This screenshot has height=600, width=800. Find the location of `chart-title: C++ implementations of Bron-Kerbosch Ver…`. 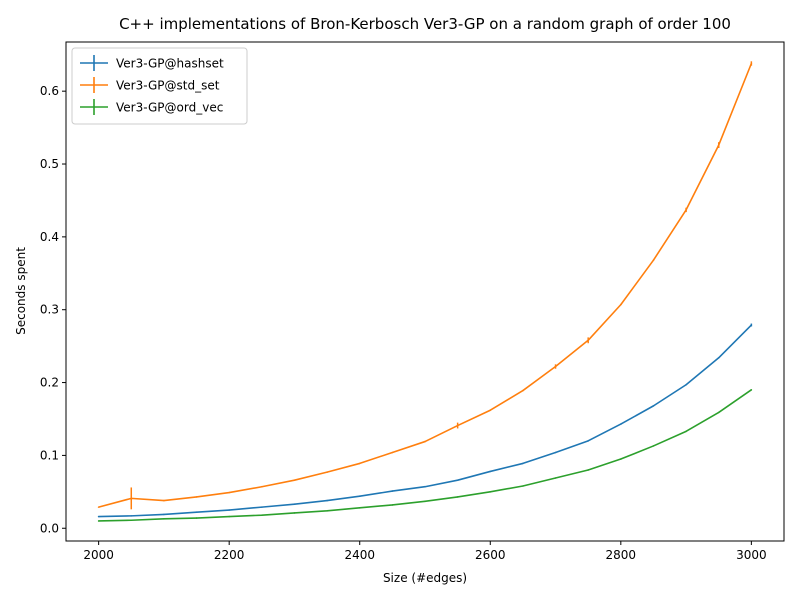

chart-title: C++ implementations of Bron-Kerbosch Ver… is located at coordinates (425, 24).